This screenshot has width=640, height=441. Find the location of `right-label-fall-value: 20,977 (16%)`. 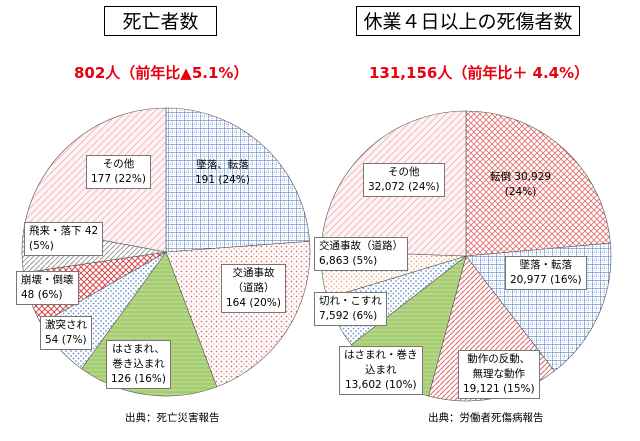

right-label-fall-value: 20,977 (16%) is located at coordinates (546, 280).